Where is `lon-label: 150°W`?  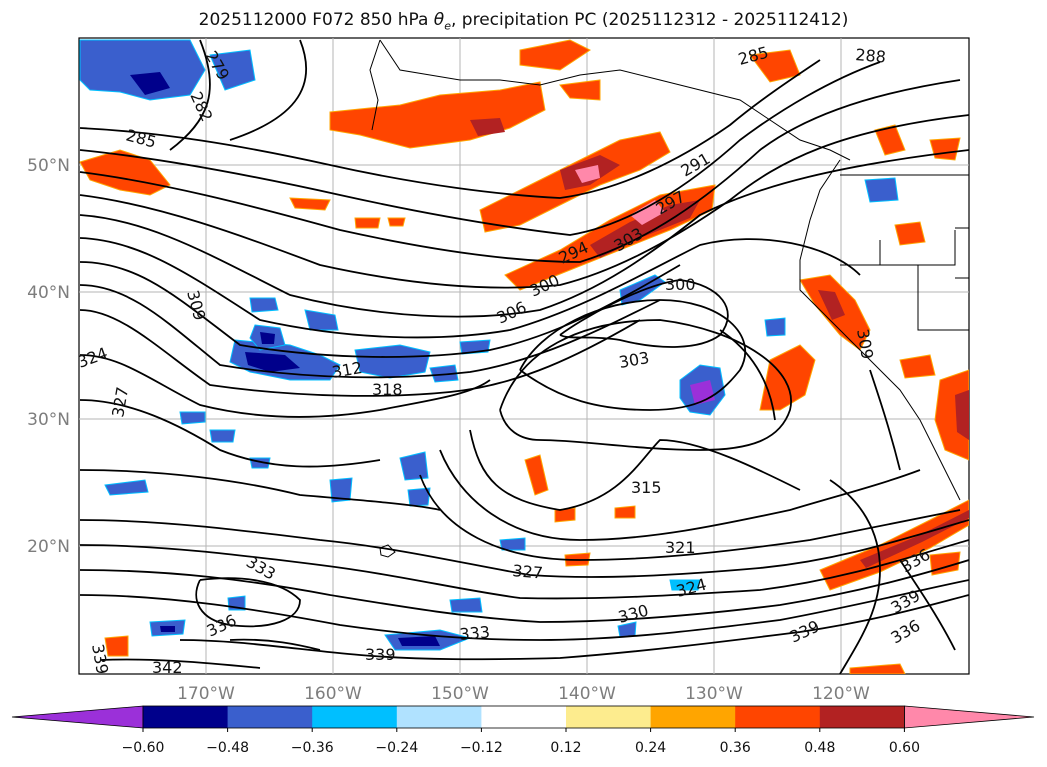 lon-label: 150°W is located at coordinates (460, 694).